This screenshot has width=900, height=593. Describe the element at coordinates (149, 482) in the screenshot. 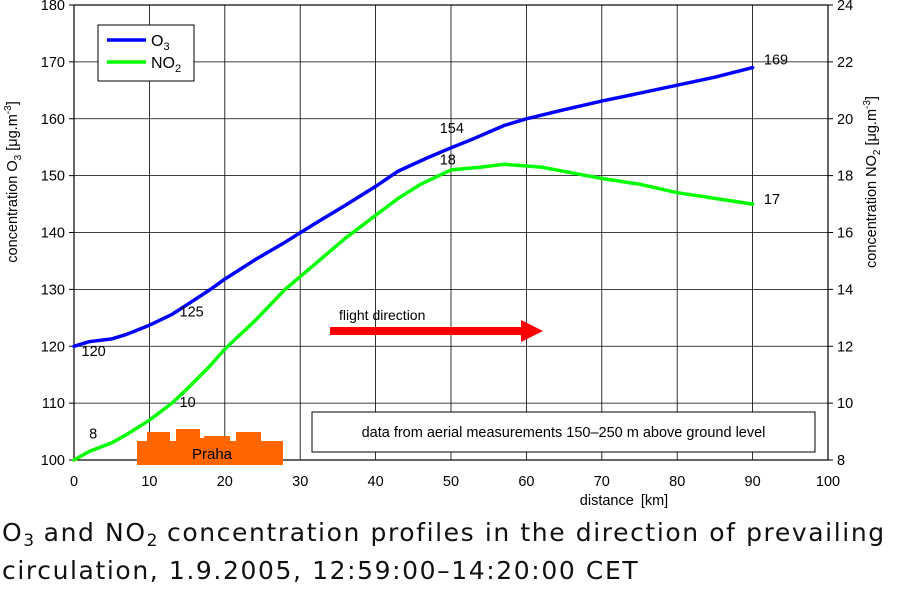

I see `x-tick-label: 10` at that location.